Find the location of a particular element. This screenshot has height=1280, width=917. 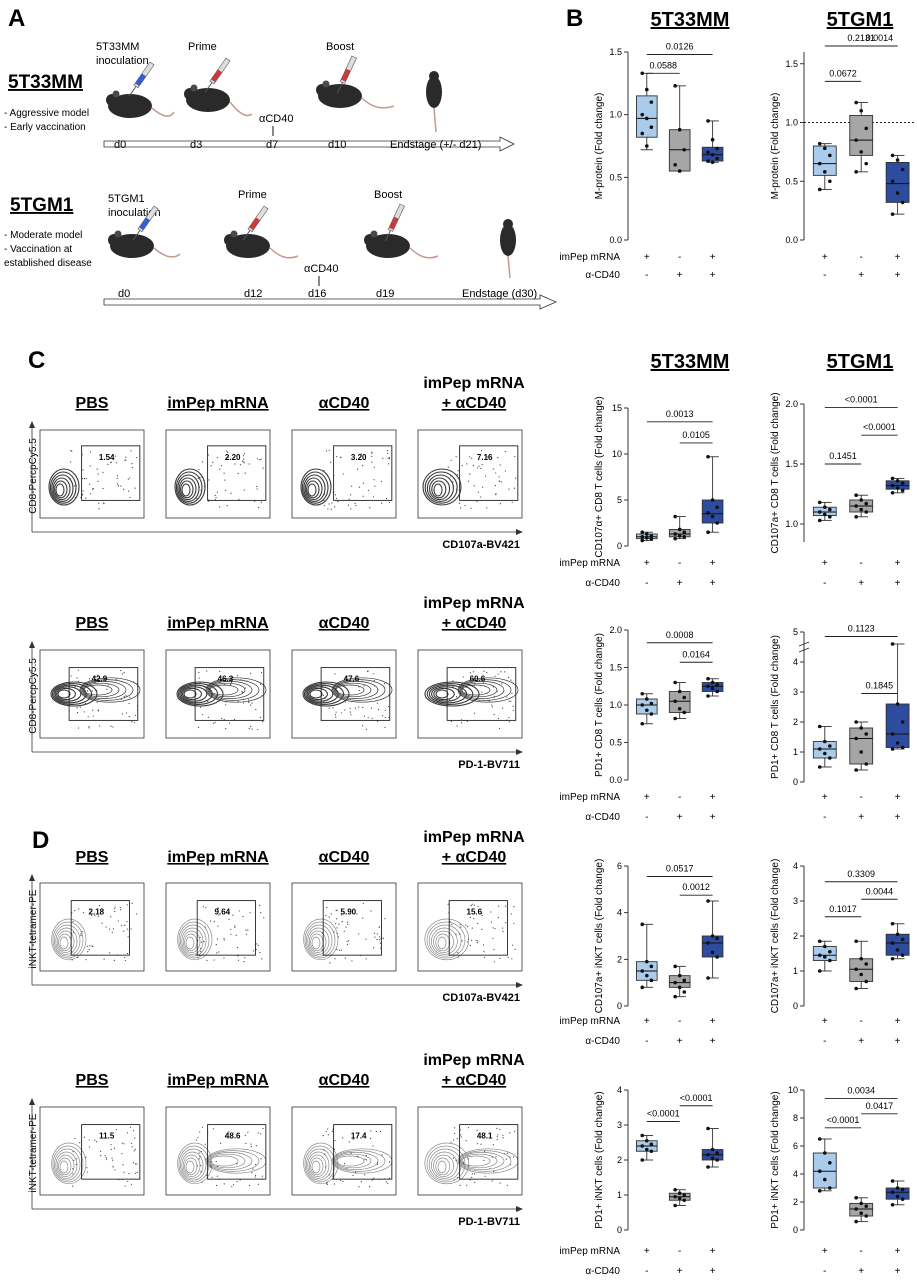

axis-label-y: CD8-PercpCy5.5 is located at coordinates (33, 476).